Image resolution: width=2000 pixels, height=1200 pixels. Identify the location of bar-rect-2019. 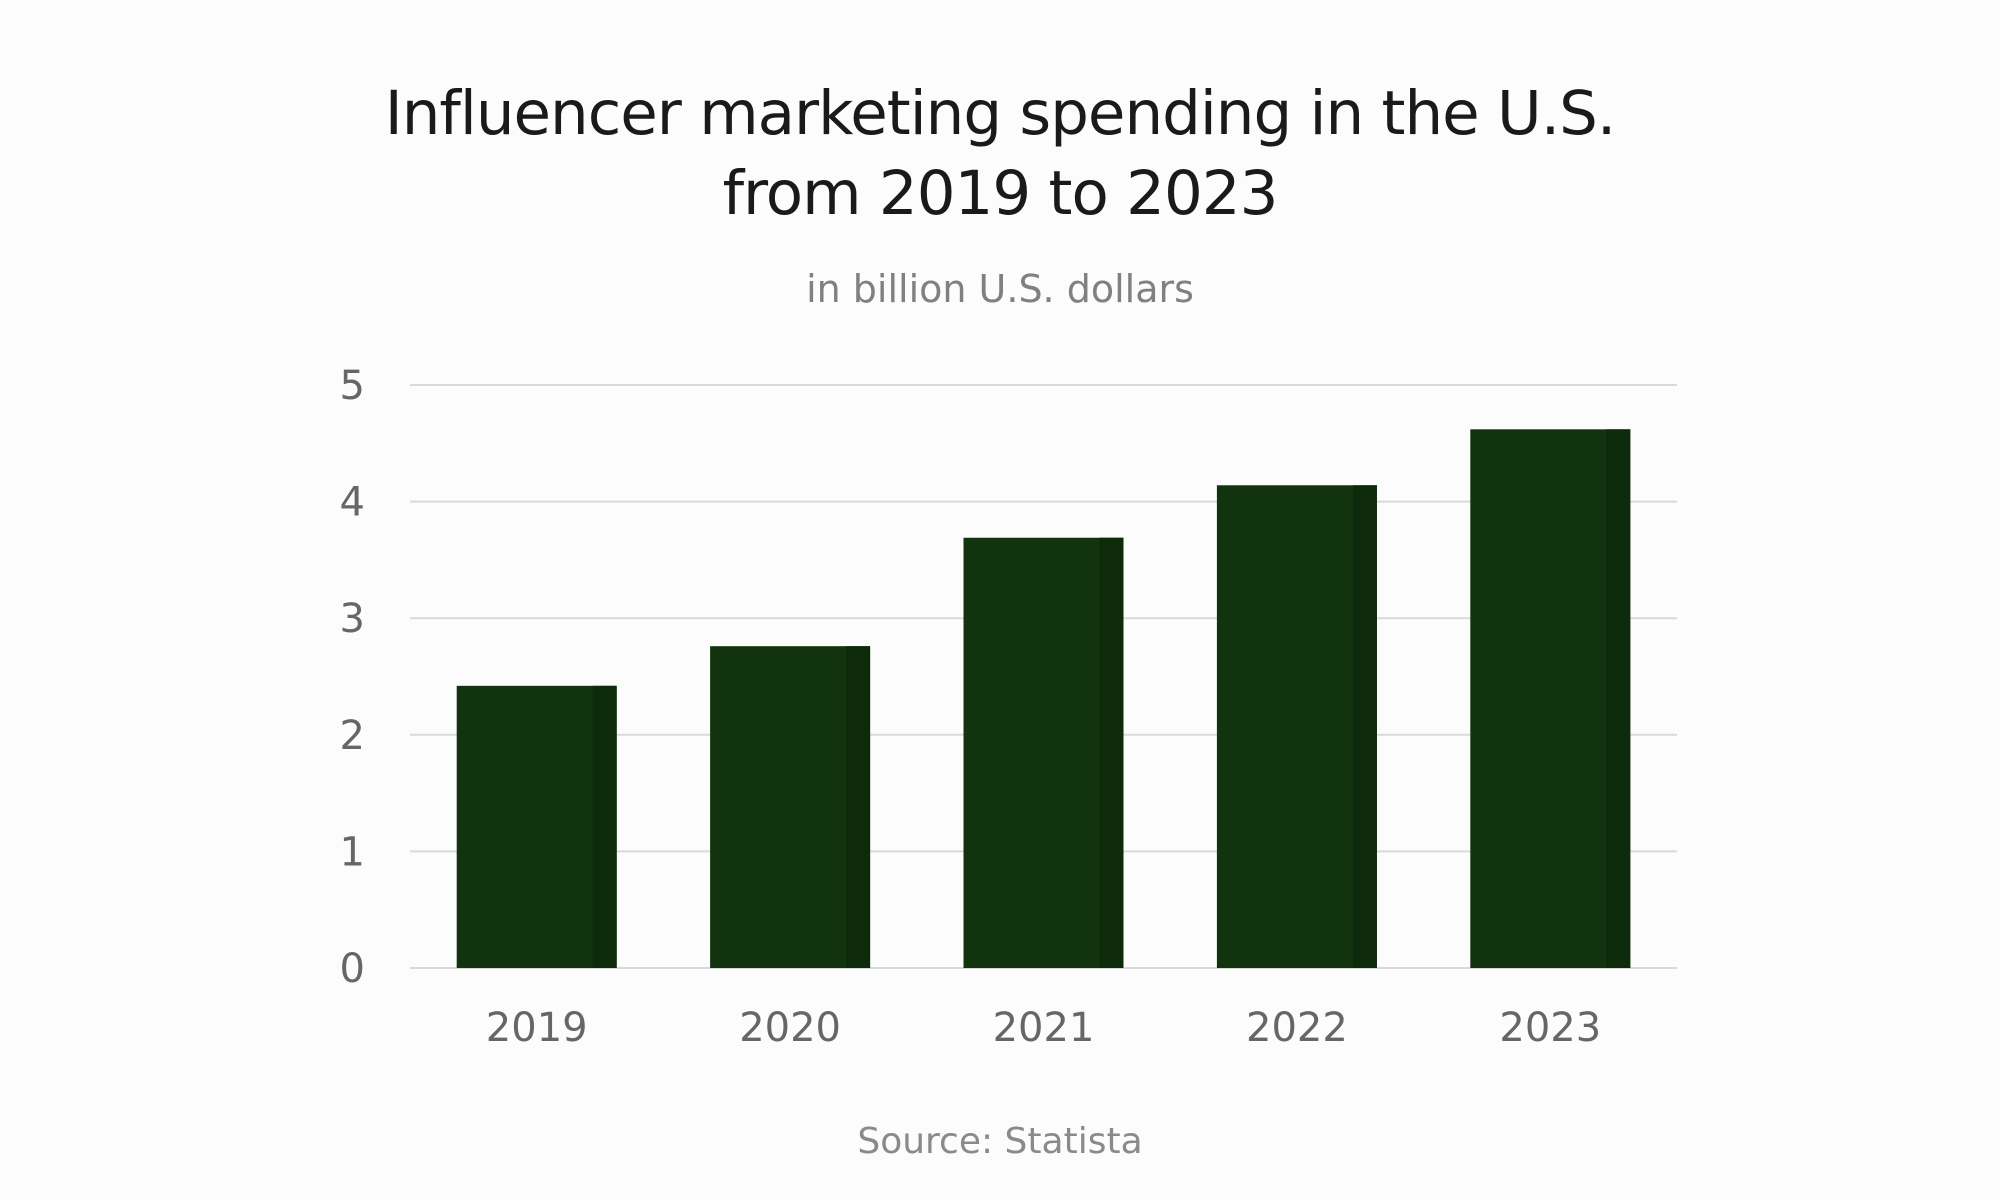
(536, 826).